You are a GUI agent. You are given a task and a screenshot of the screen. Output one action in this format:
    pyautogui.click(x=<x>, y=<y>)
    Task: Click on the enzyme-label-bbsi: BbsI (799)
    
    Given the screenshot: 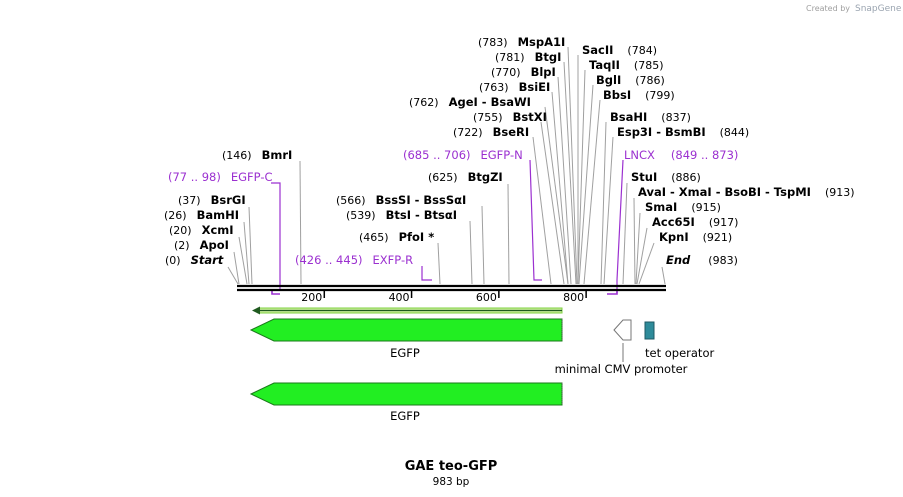 What is the action you would take?
    pyautogui.click(x=639, y=95)
    